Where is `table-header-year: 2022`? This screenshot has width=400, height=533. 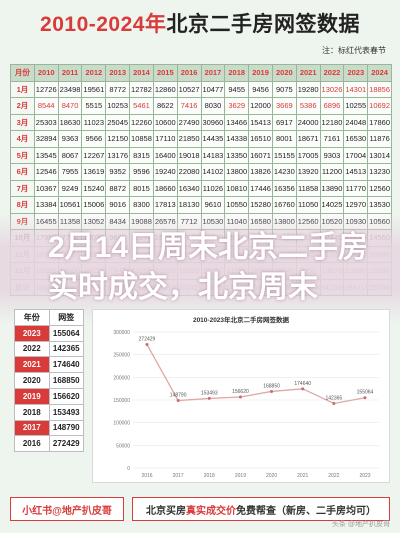
table-header-year: 2022 is located at coordinates (332, 73).